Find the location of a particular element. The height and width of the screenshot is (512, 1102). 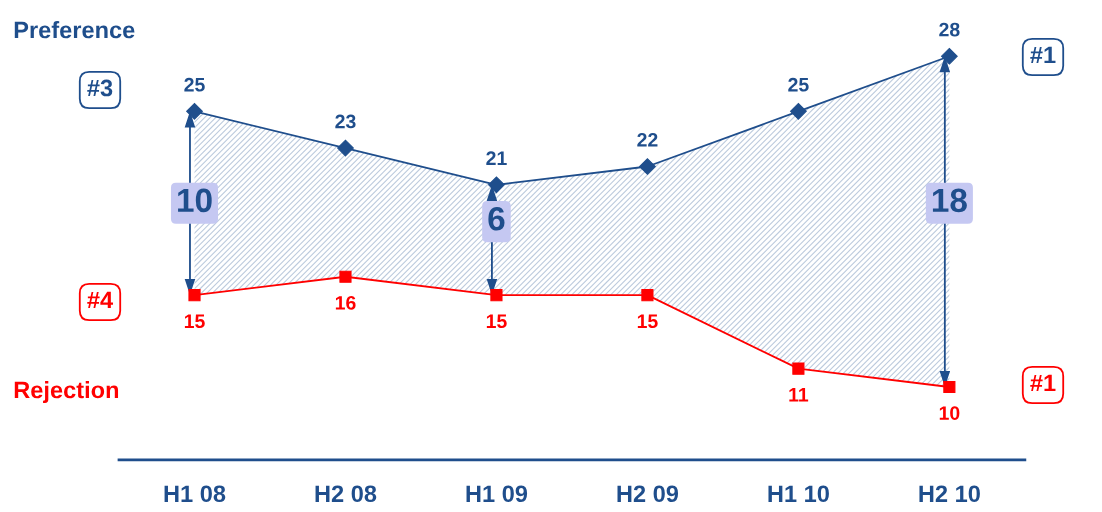

data-label: 16 is located at coordinates (345, 302).